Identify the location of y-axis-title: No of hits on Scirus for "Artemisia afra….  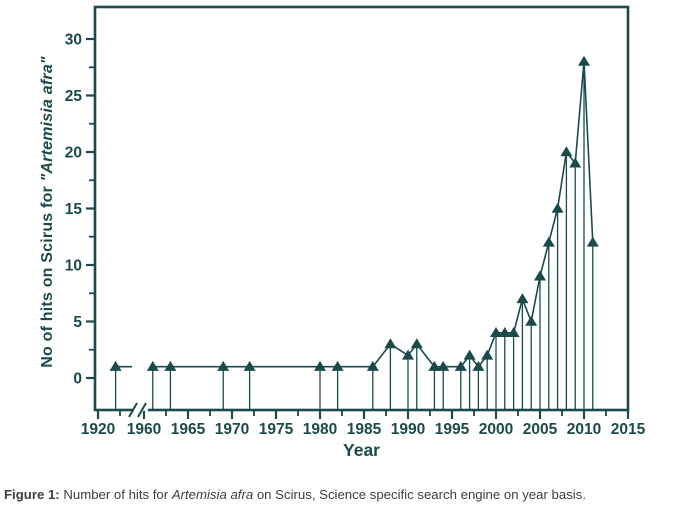
(47, 212).